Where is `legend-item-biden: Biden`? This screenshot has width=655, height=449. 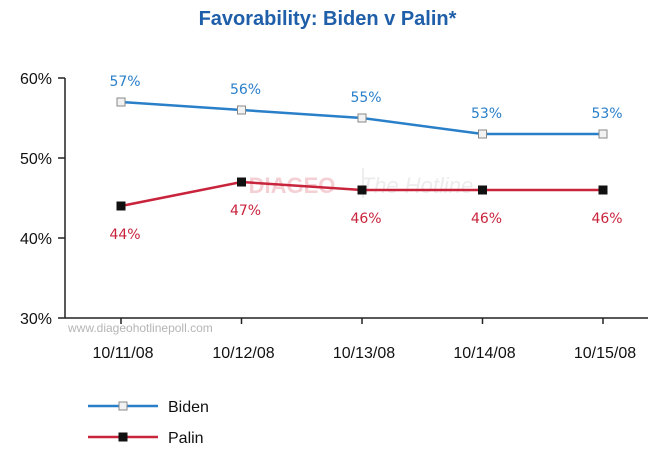
legend-item-biden: Biden is located at coordinates (148, 407).